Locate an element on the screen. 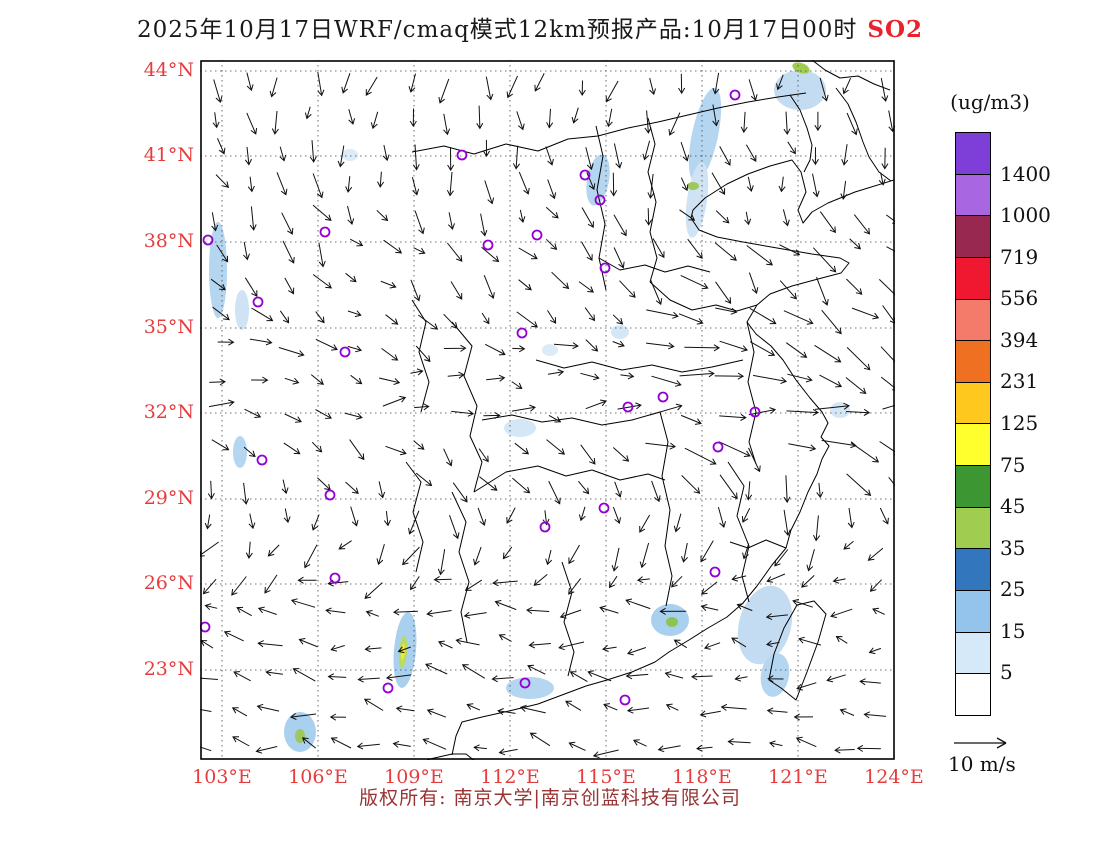 The image size is (1100, 850). lat-tick-label: 23°N is located at coordinates (168, 669).